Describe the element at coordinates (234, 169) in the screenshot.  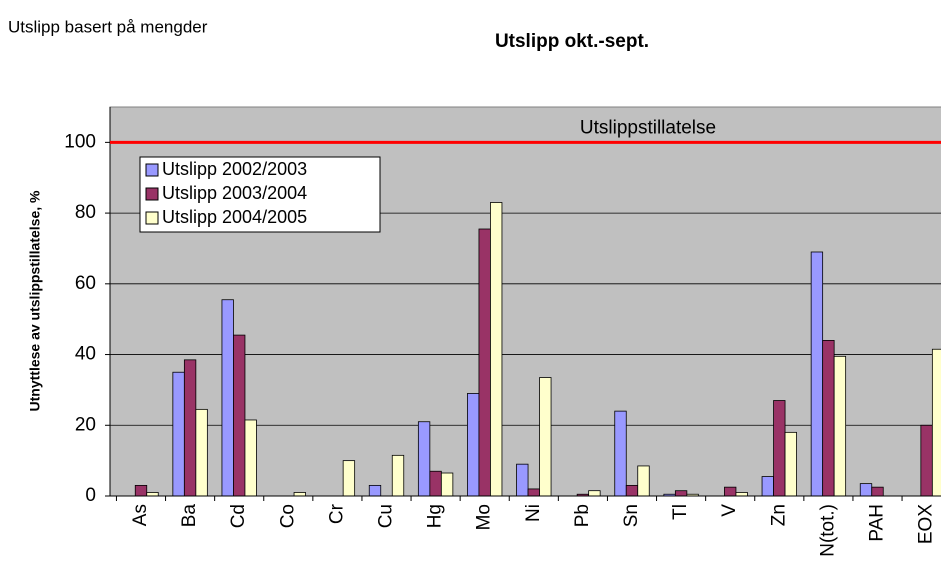
I see `legend-label: Utslipp 2002/2003` at that location.